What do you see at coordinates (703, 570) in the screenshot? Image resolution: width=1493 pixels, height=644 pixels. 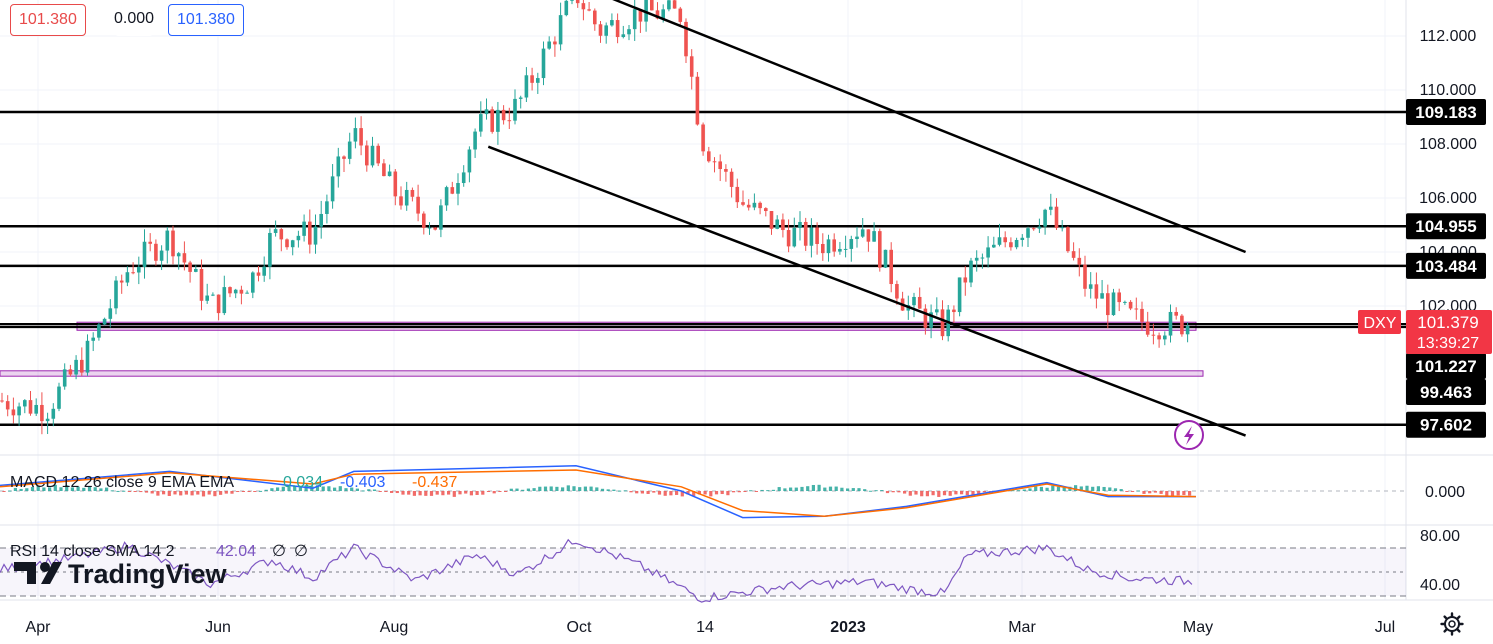 I see `rsi-pane` at bounding box center [703, 570].